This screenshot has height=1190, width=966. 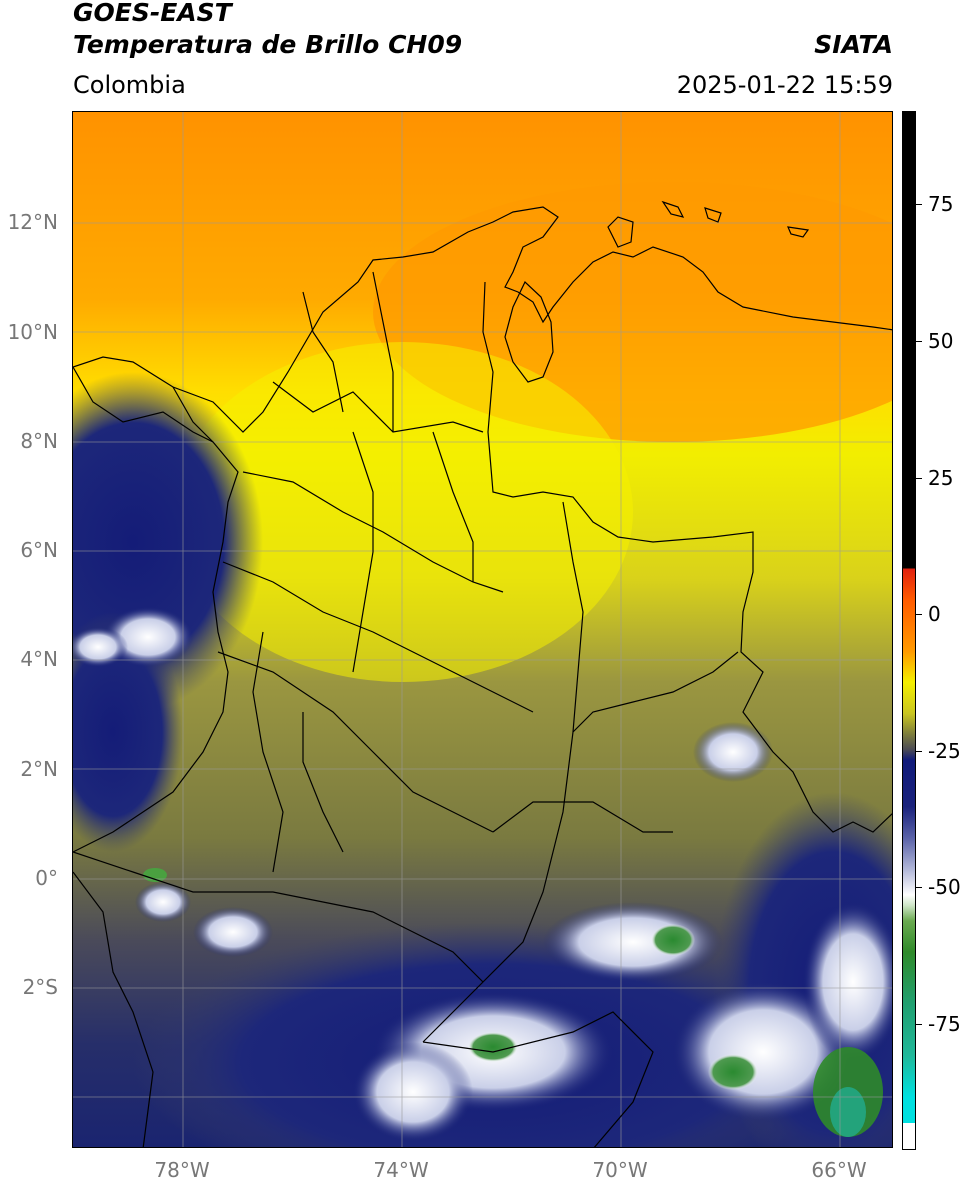 What do you see at coordinates (934, 614) in the screenshot?
I see `colorbar-label-0: 0` at bounding box center [934, 614].